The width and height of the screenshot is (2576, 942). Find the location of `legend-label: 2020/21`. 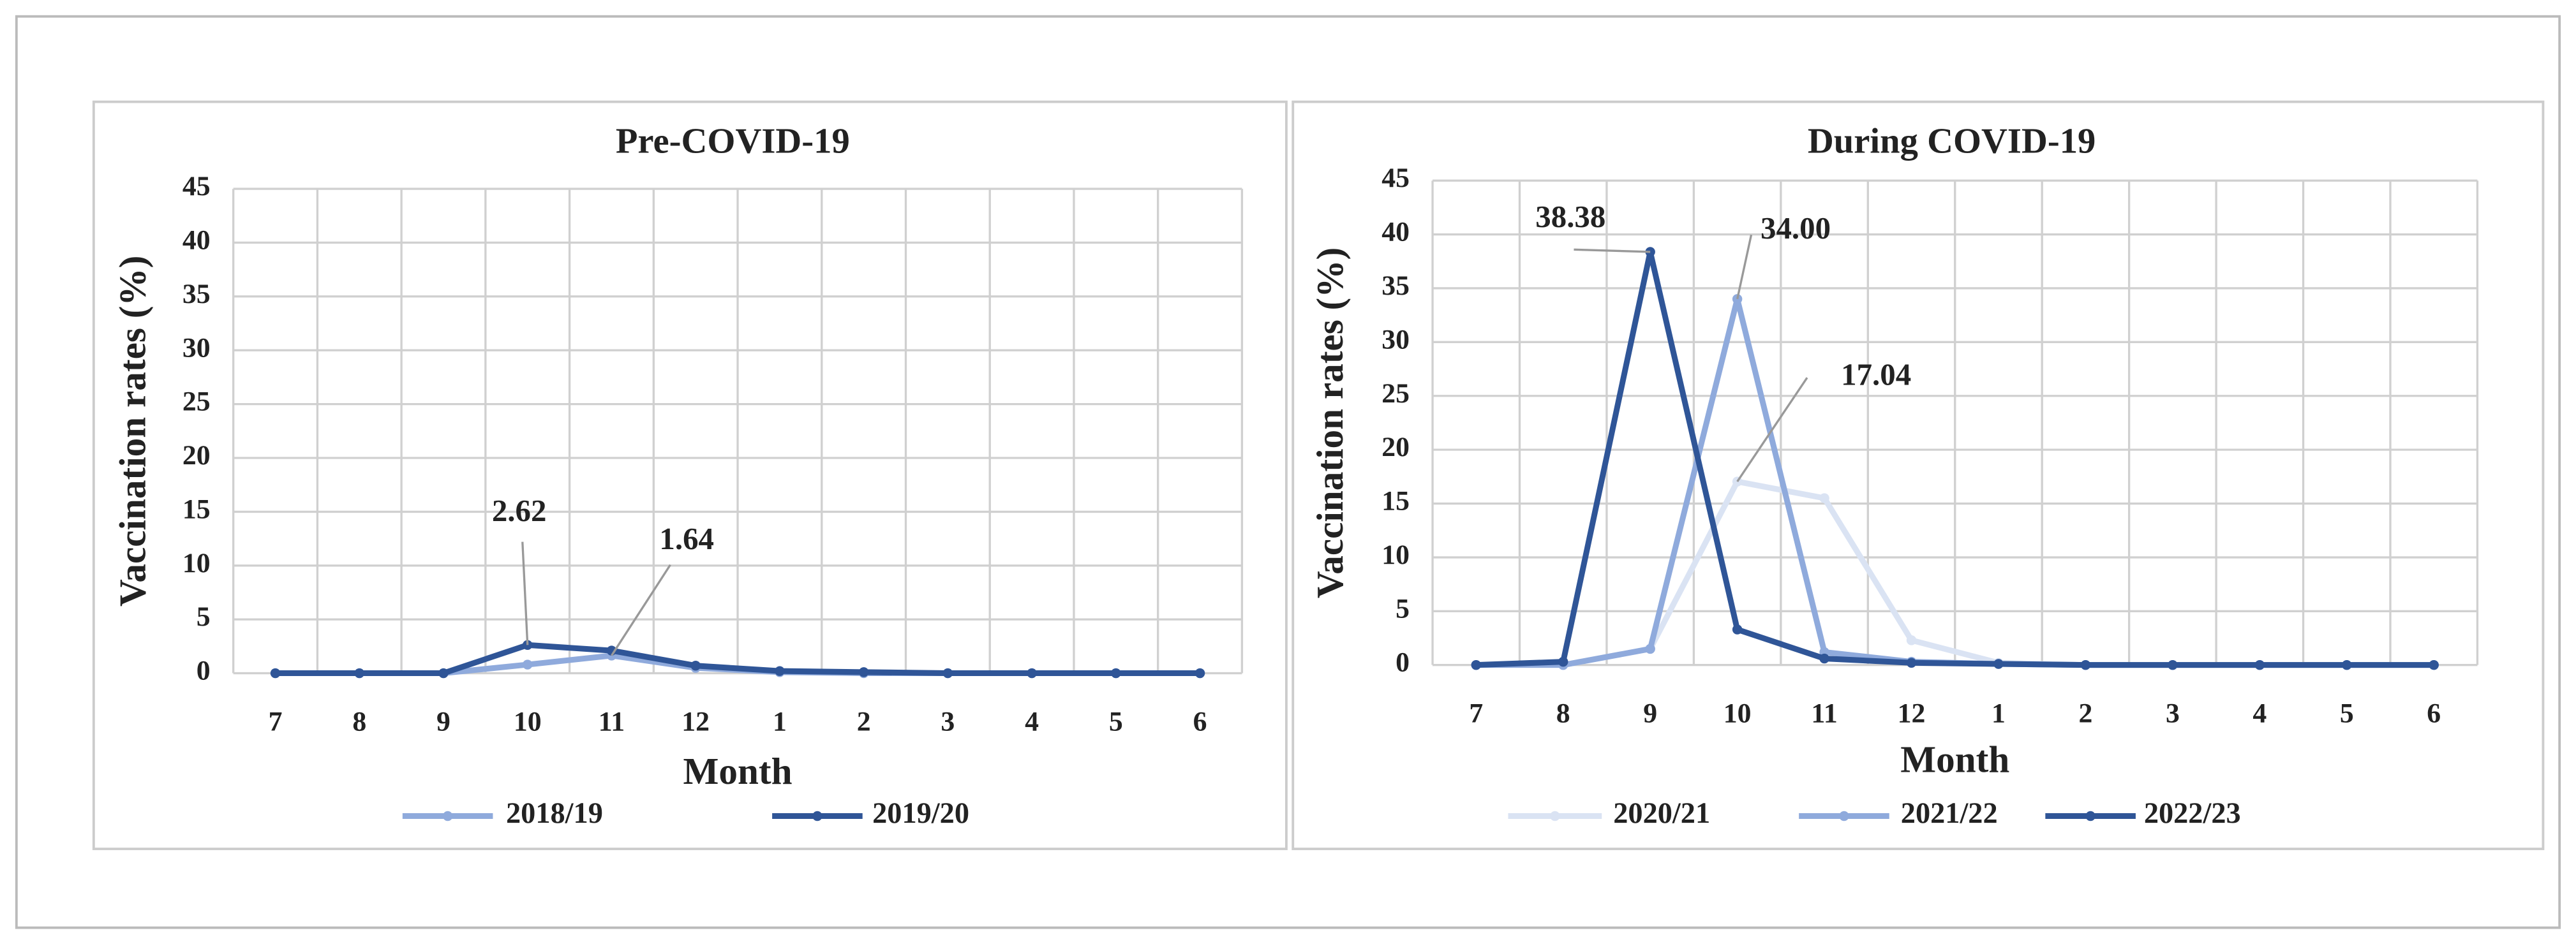

legend-label: 2020/21 is located at coordinates (1661, 813).